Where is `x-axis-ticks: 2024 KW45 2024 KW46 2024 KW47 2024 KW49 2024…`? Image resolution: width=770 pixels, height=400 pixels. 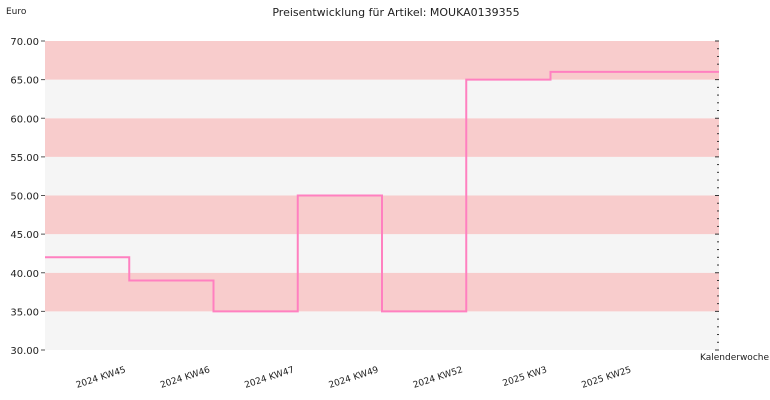
x-axis-ticks: 2024 KW45 2024 KW46 2024 KW47 2024 KW49 2024… is located at coordinates (354, 378).